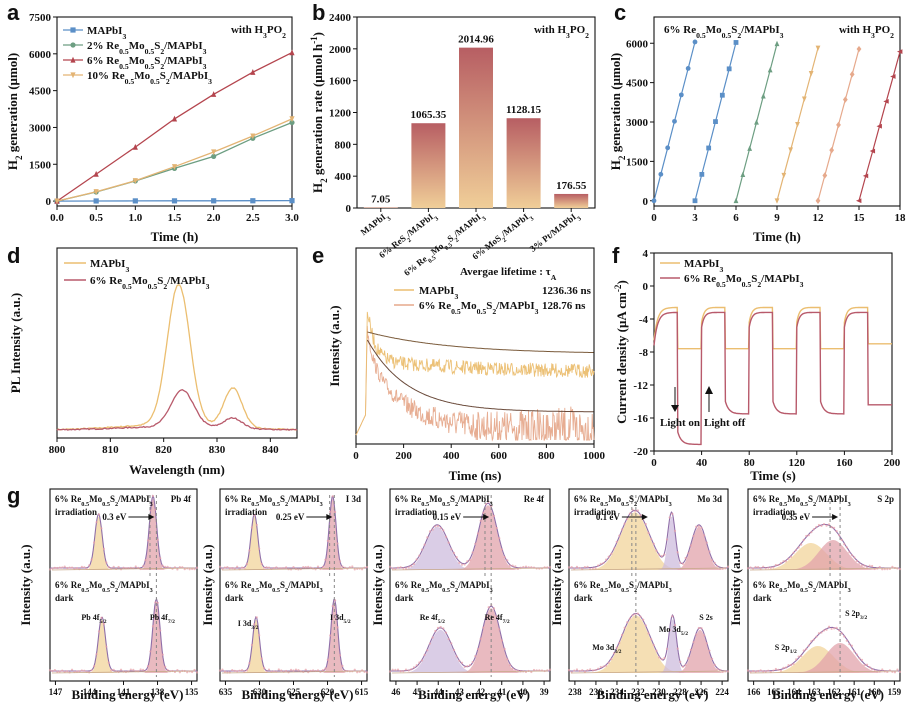 This screenshot has width=910, height=709. I want to click on panel-a-legend-text-part: 3, so click(205, 51).